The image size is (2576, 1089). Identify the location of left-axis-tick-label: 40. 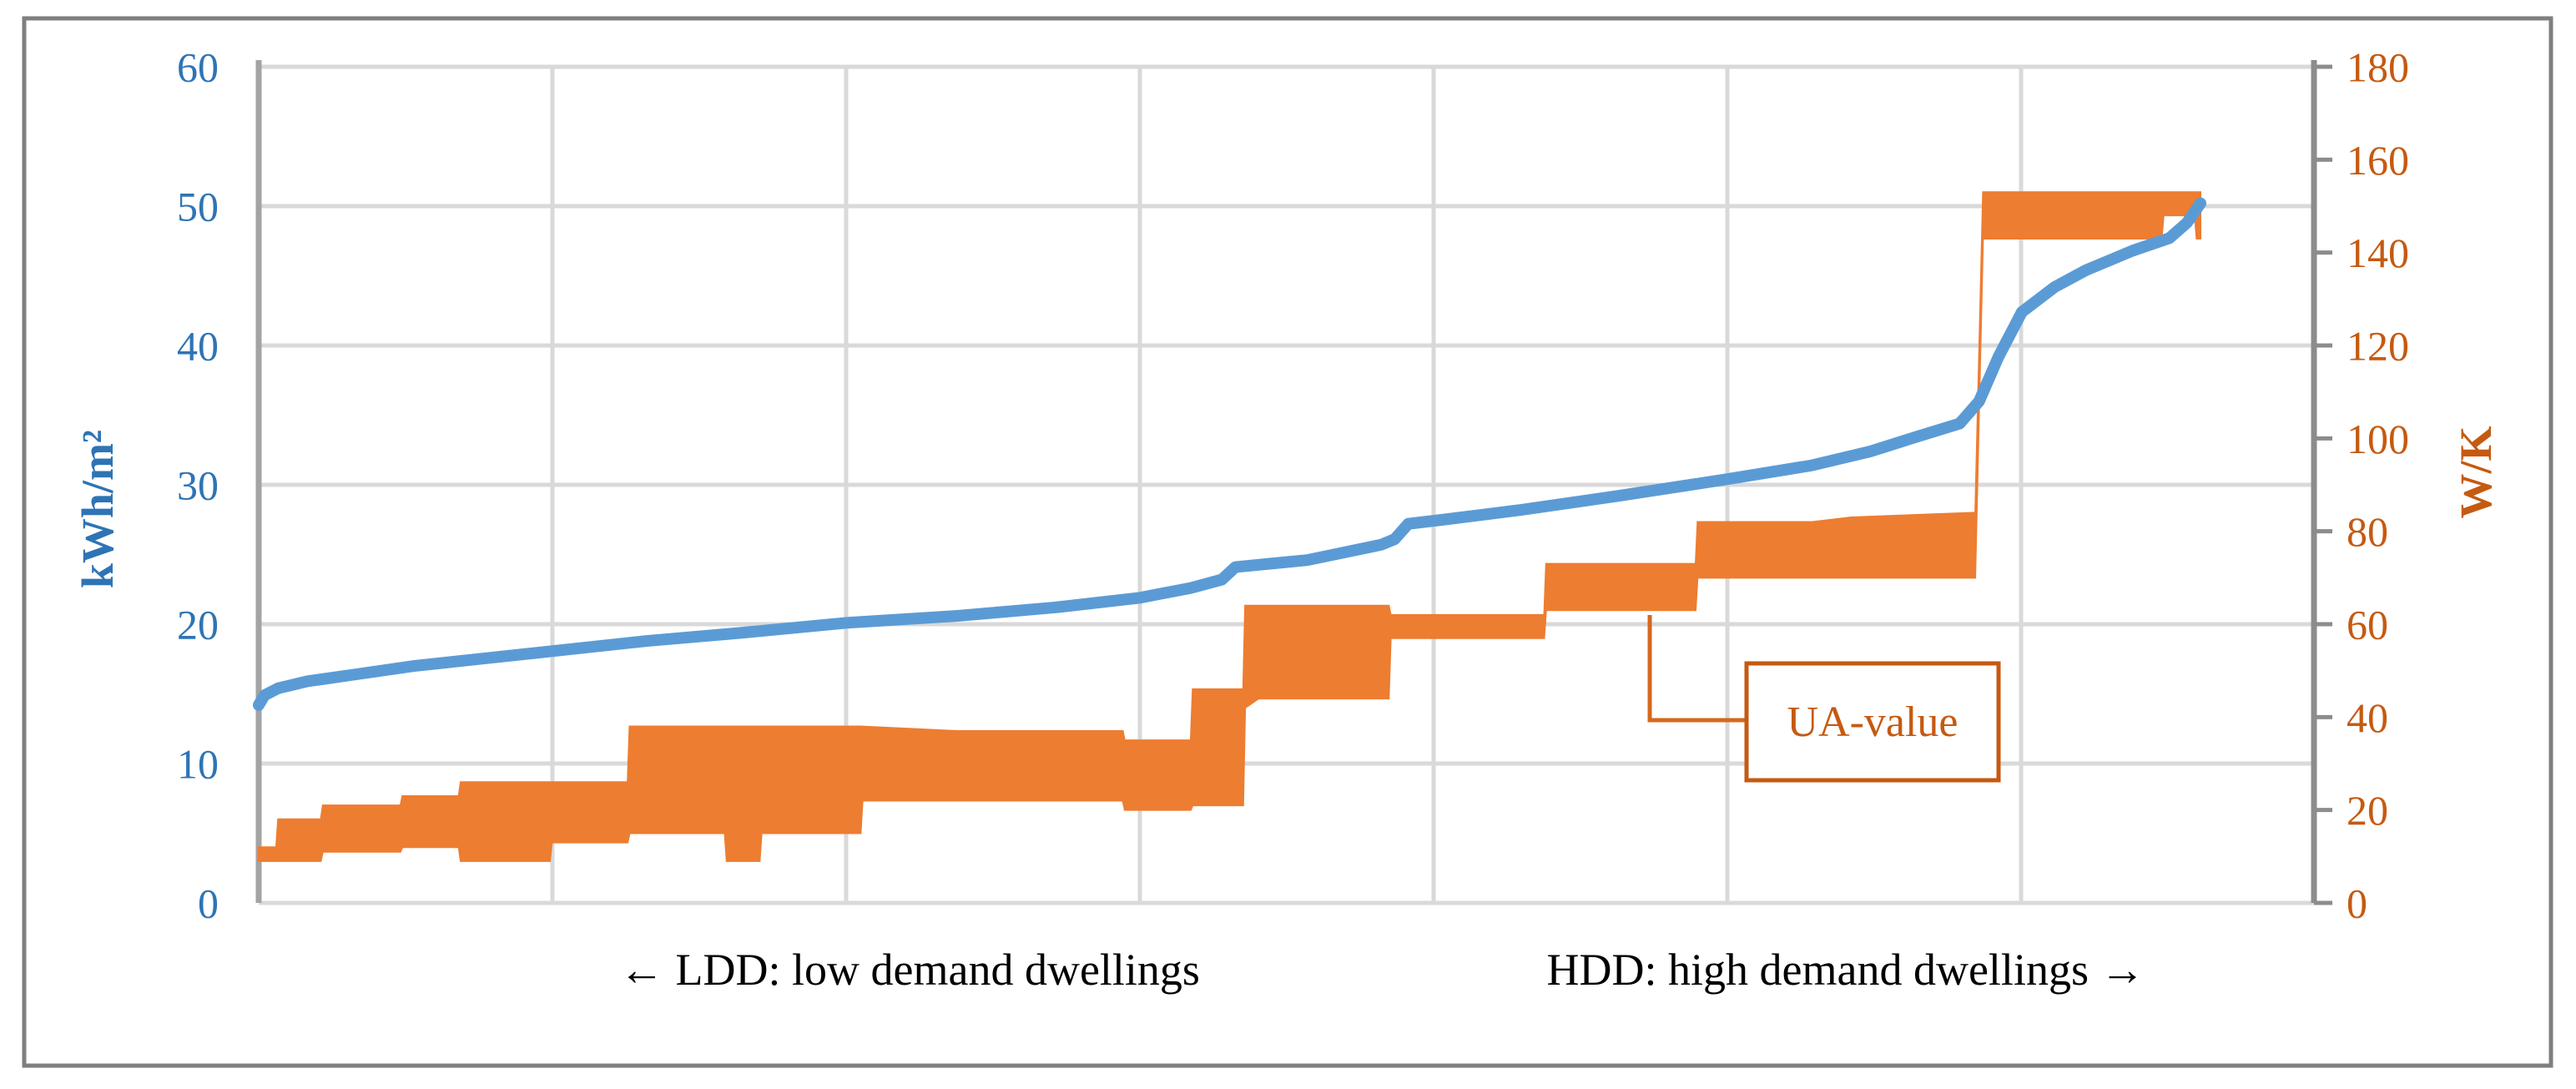
(198, 346).